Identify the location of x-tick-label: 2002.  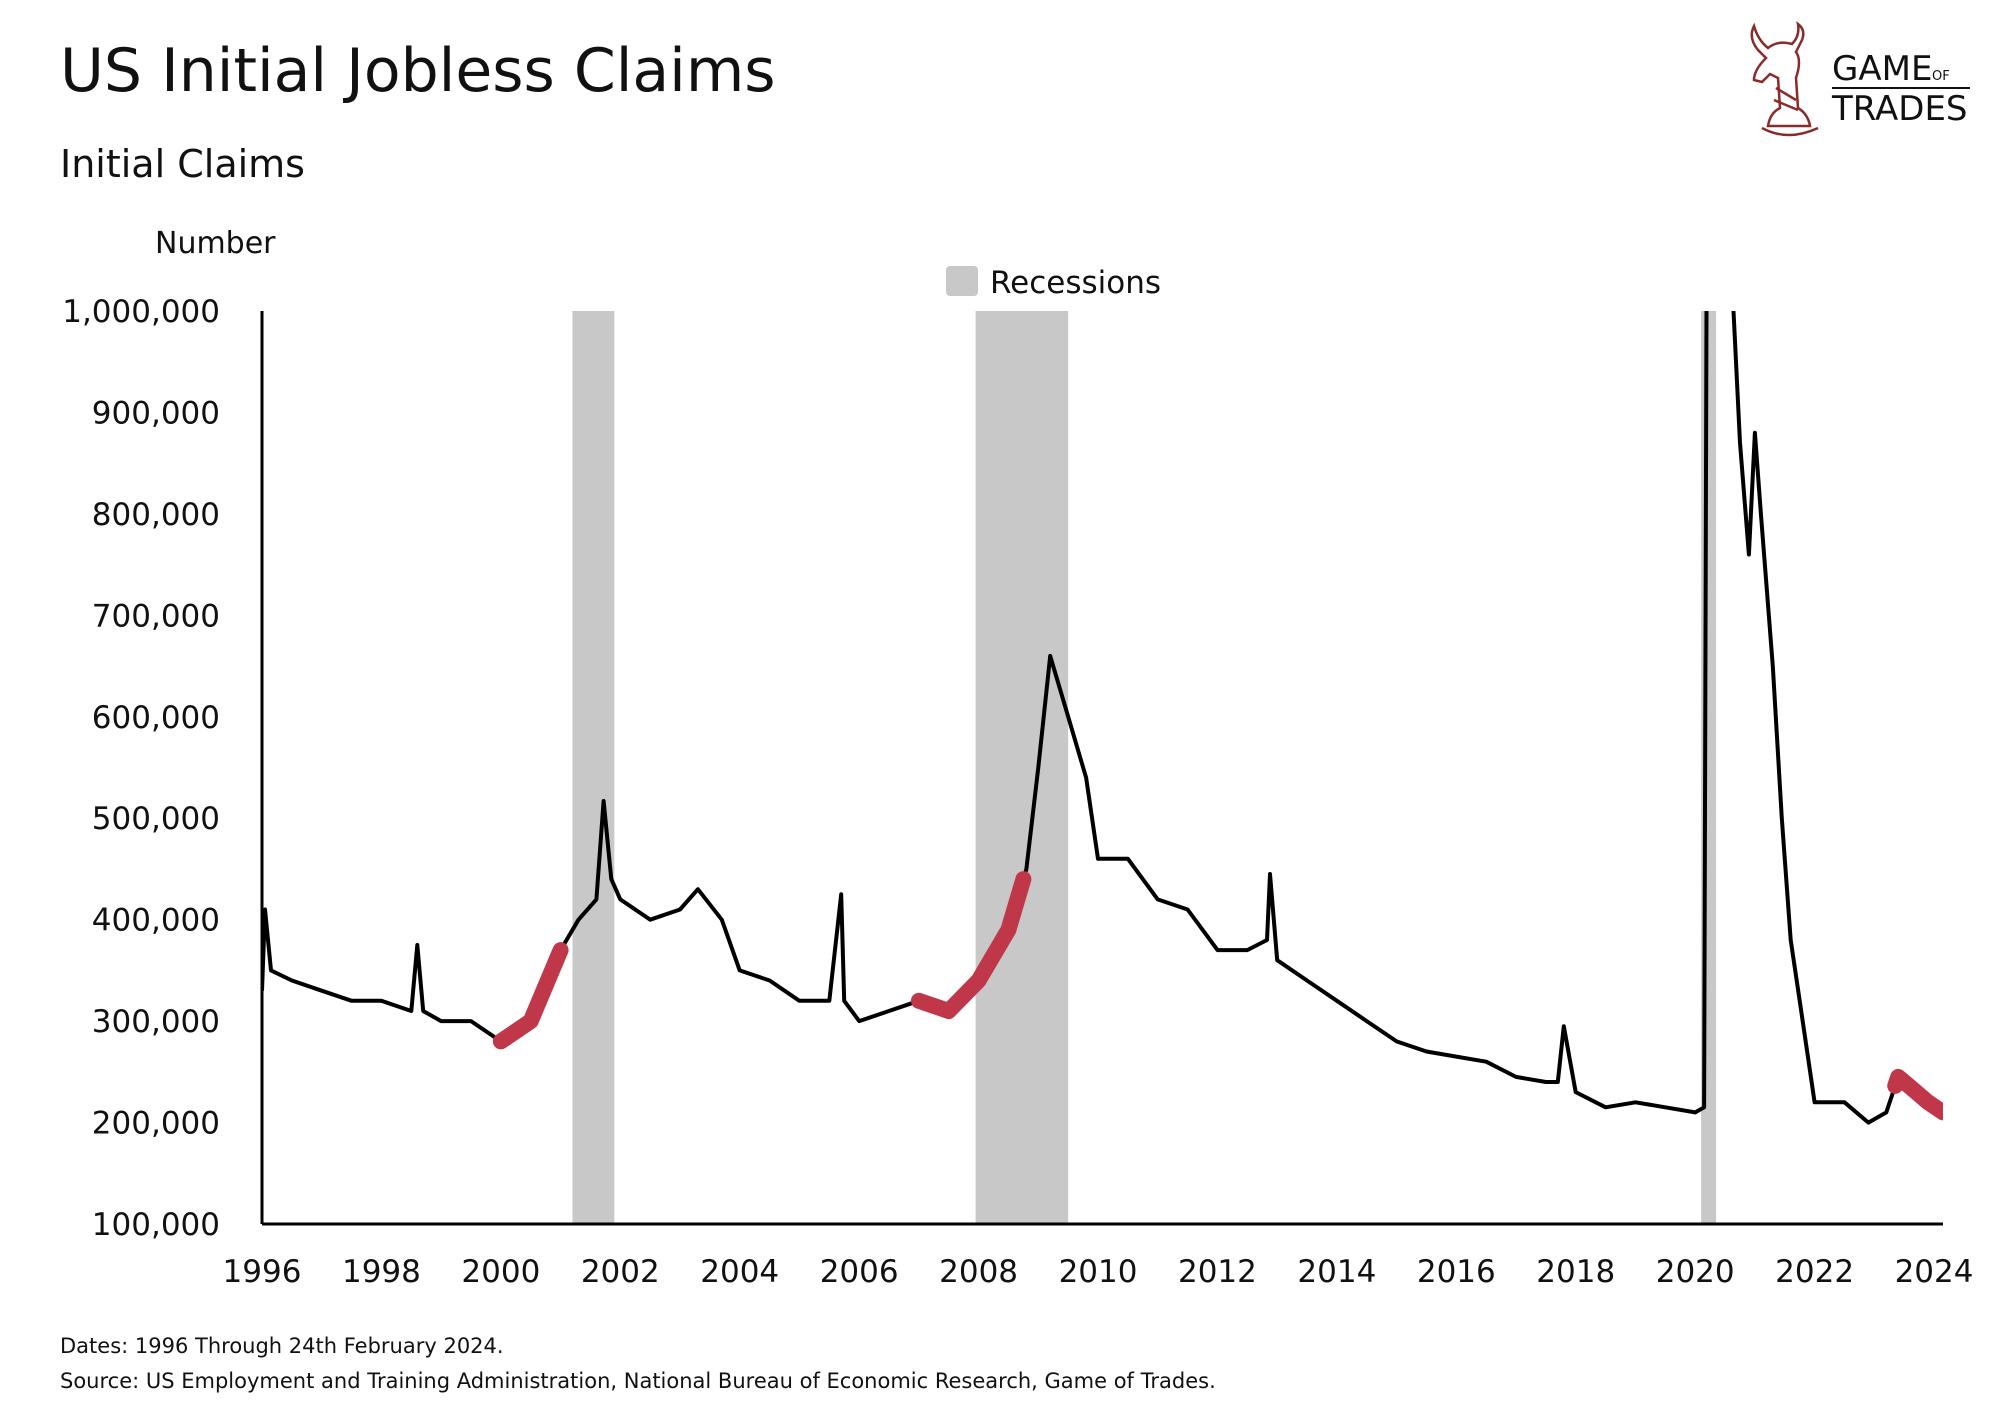
(620, 1272).